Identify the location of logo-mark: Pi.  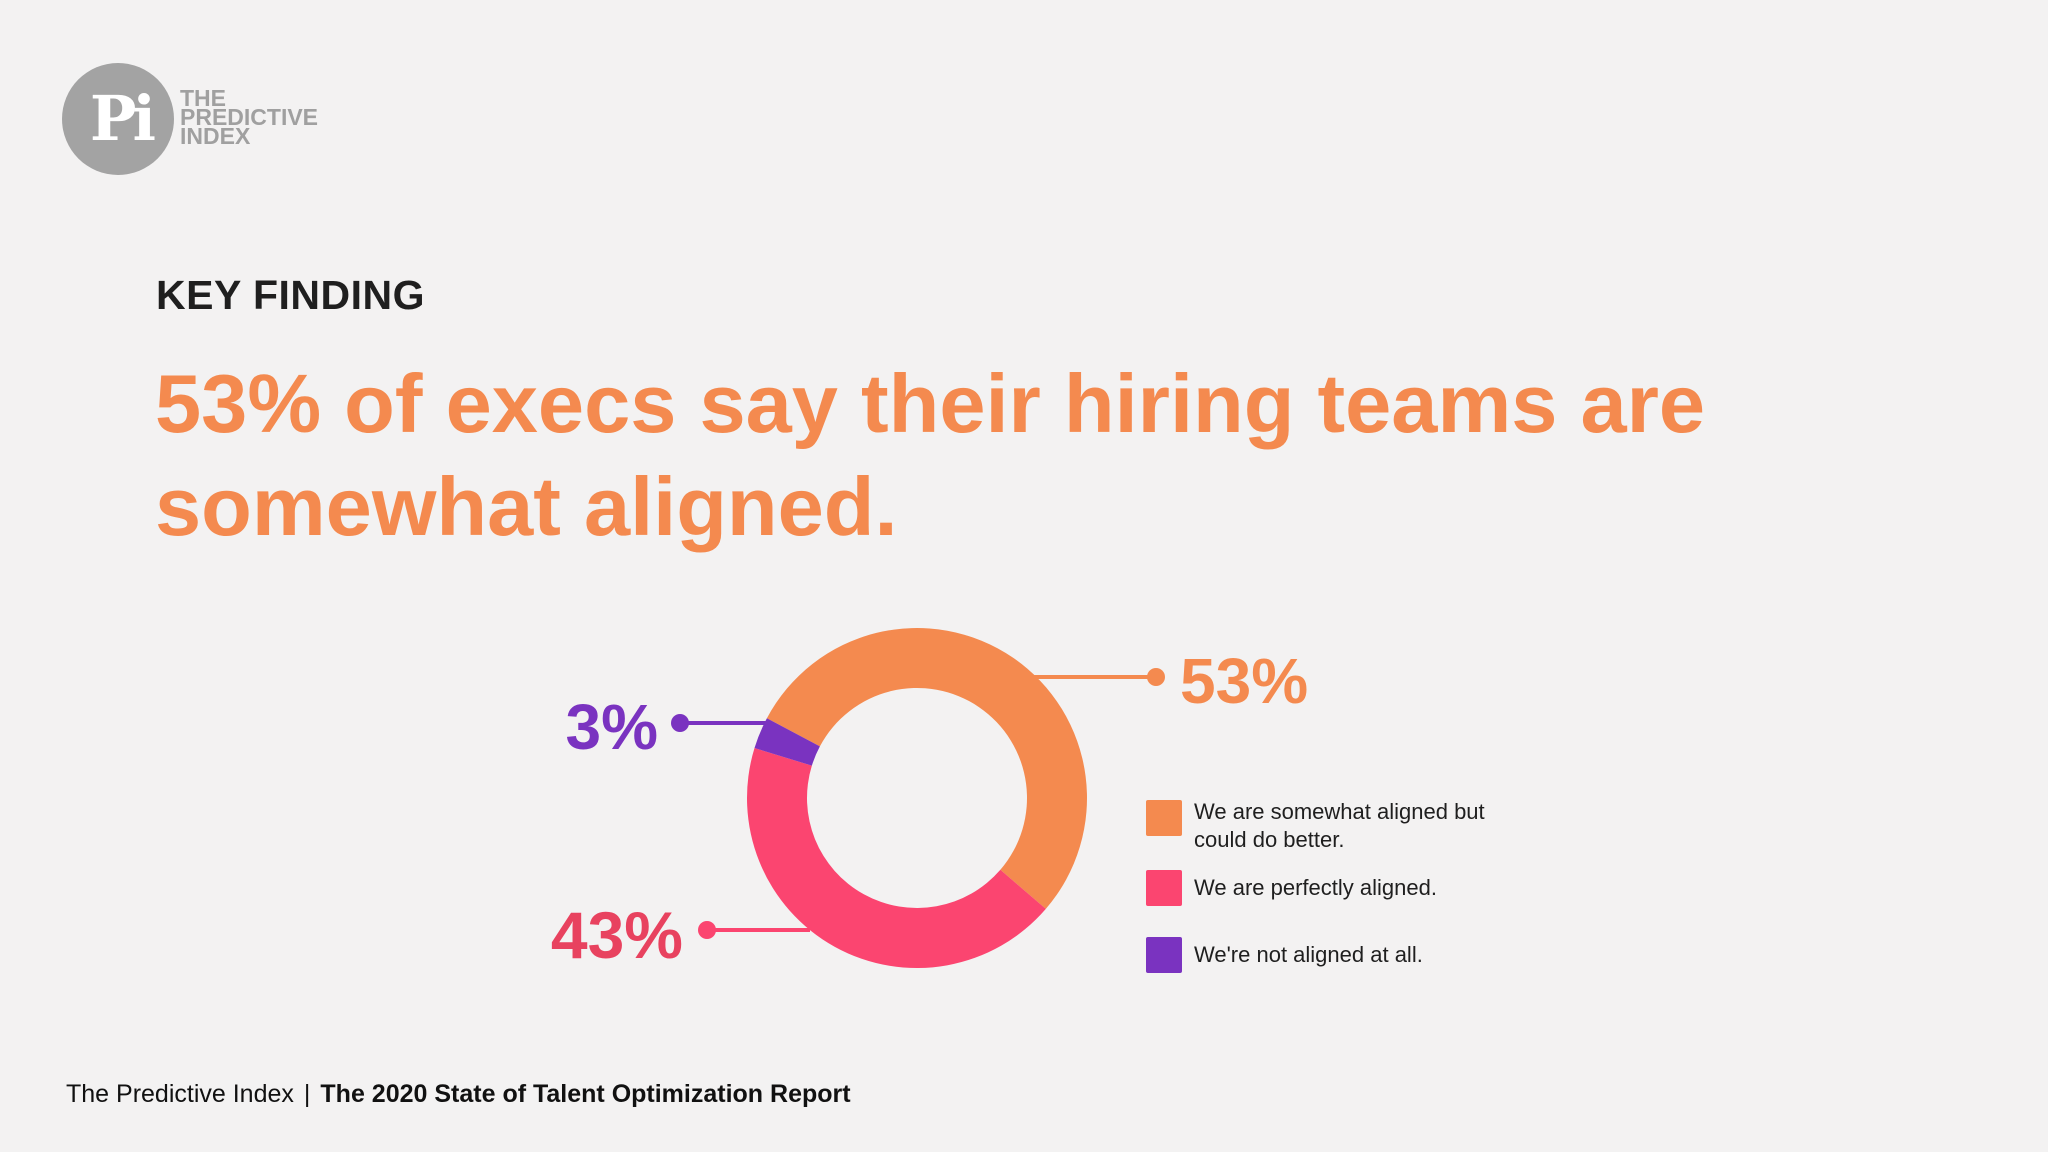
(122, 118).